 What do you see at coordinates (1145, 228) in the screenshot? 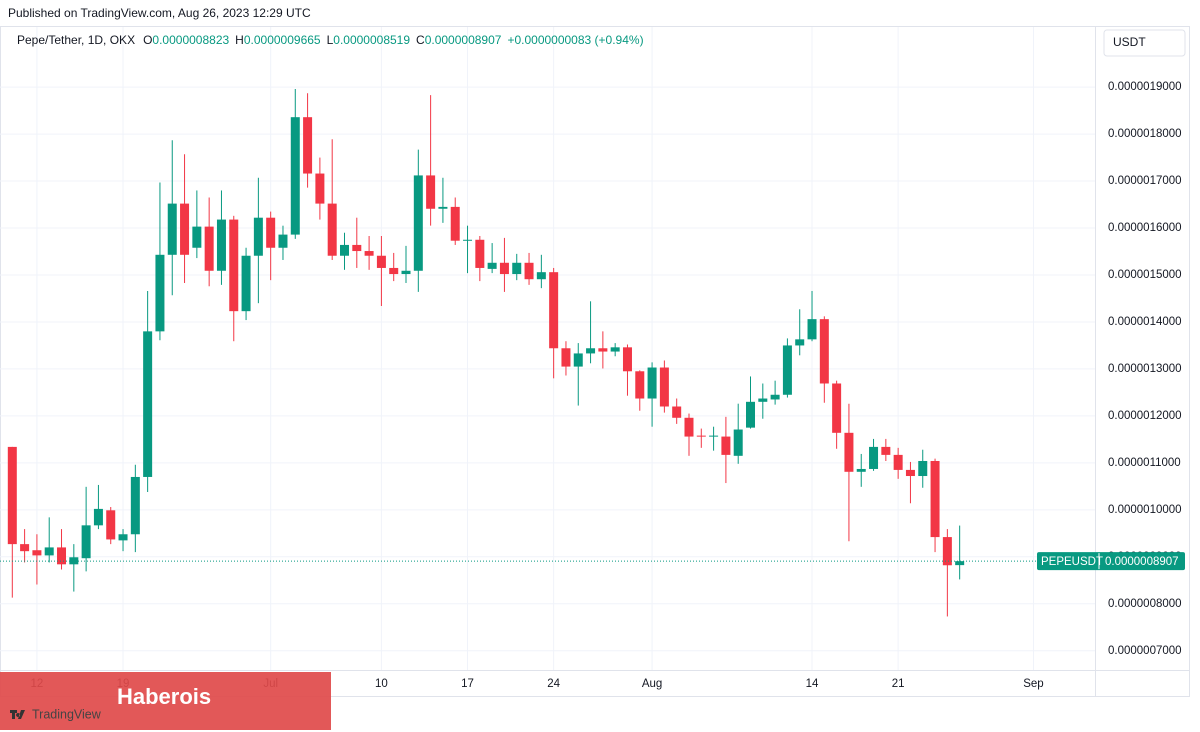
I see `y-tick-label: 0.0000016000` at bounding box center [1145, 228].